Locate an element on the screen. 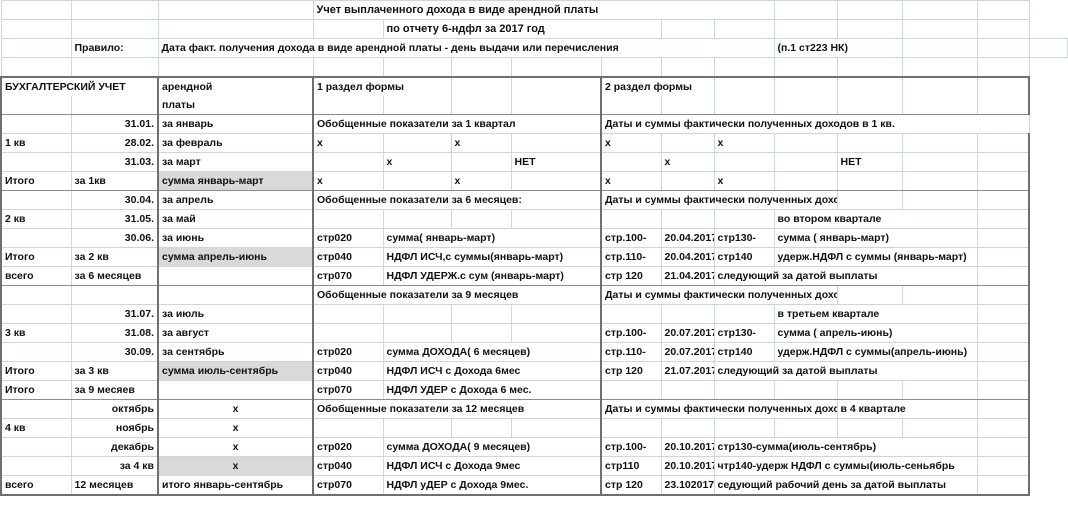 Image resolution: width=1068 pixels, height=530 pixels. q1-date-1: 31.01. is located at coordinates (114, 124).